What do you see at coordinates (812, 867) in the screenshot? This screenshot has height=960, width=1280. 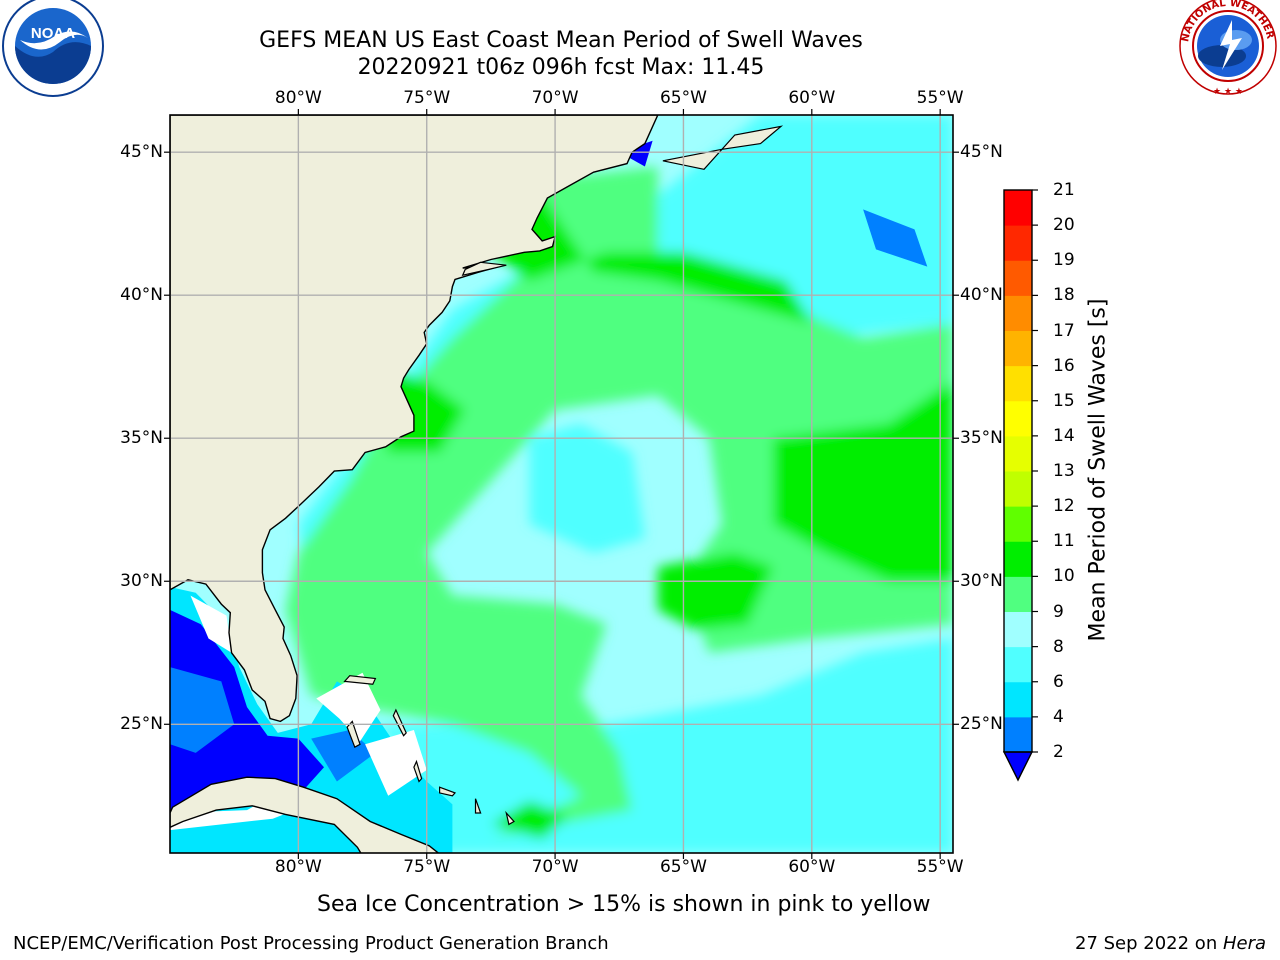 I see `lon-label-bottom-4: 60°W` at bounding box center [812, 867].